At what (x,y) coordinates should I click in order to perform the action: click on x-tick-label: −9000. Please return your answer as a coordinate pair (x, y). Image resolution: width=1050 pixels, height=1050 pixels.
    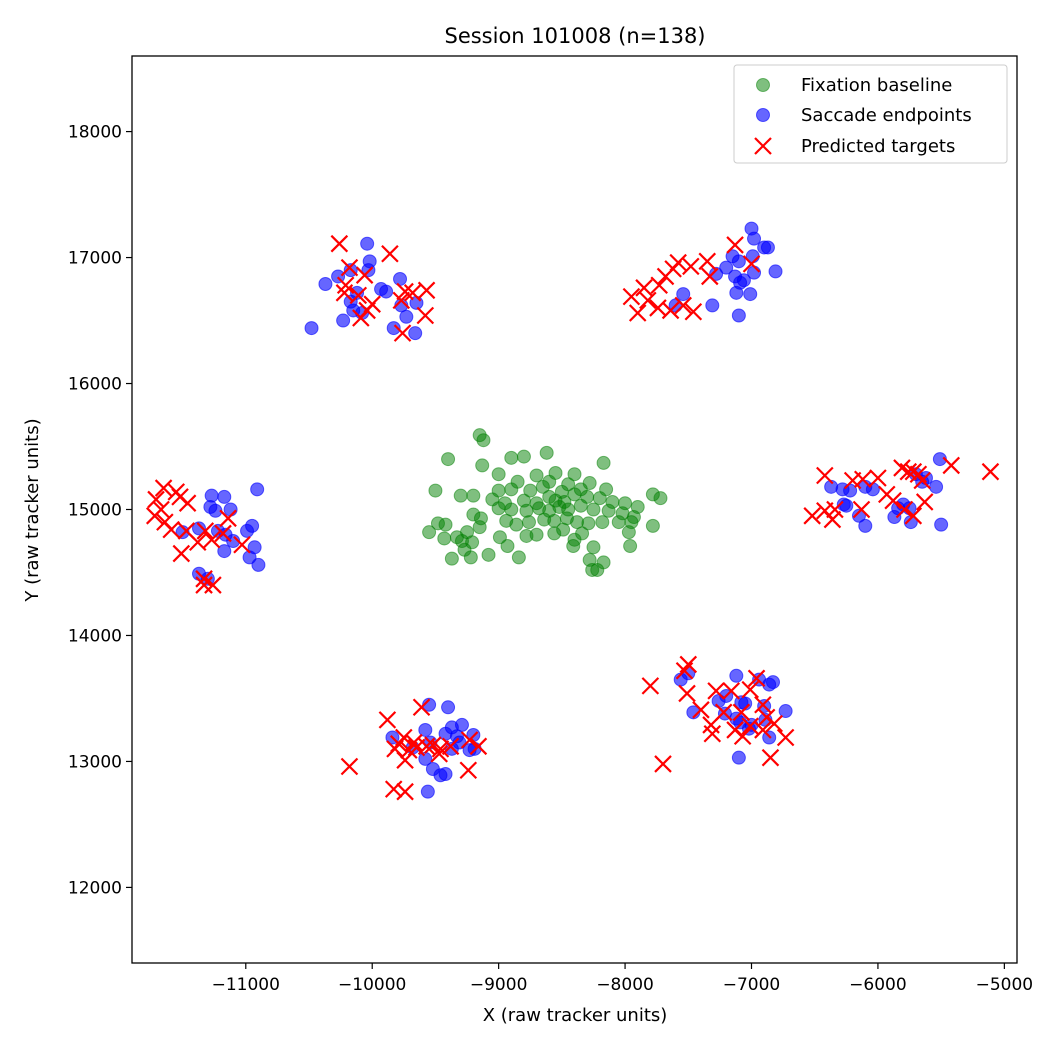
    Looking at the image, I should click on (499, 985).